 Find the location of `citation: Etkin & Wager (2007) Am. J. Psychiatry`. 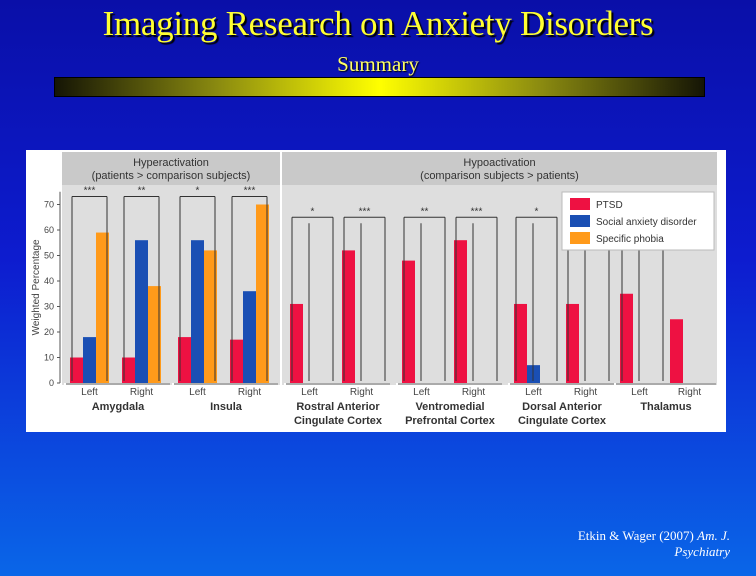

citation: Etkin & Wager (2007) Am. J. Psychiatry is located at coordinates (654, 544).